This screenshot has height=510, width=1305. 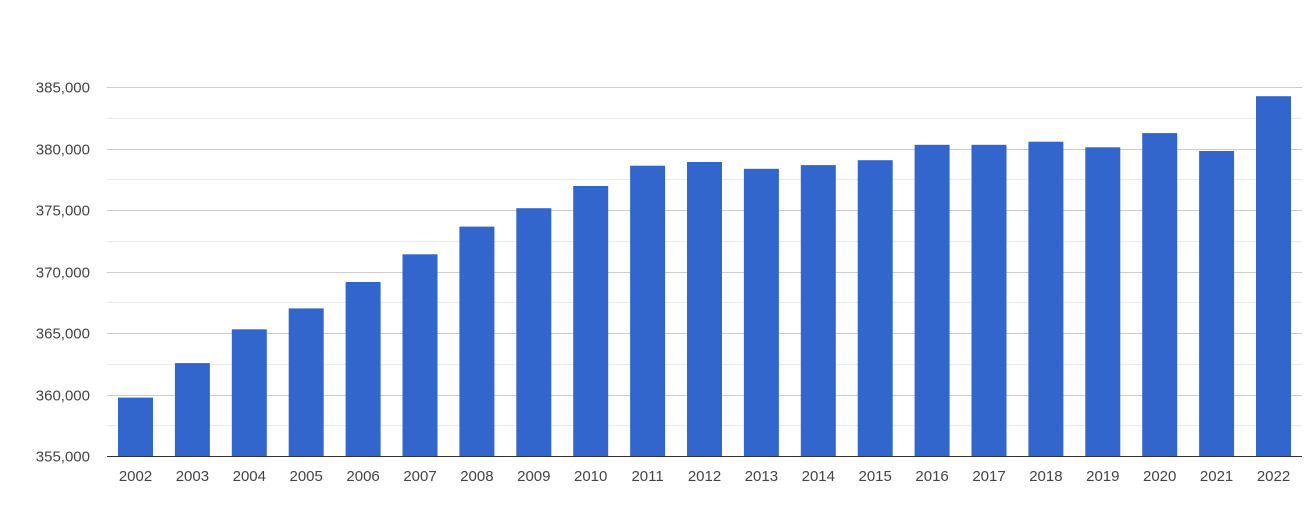 What do you see at coordinates (648, 310) in the screenshot?
I see `bar-2011` at bounding box center [648, 310].